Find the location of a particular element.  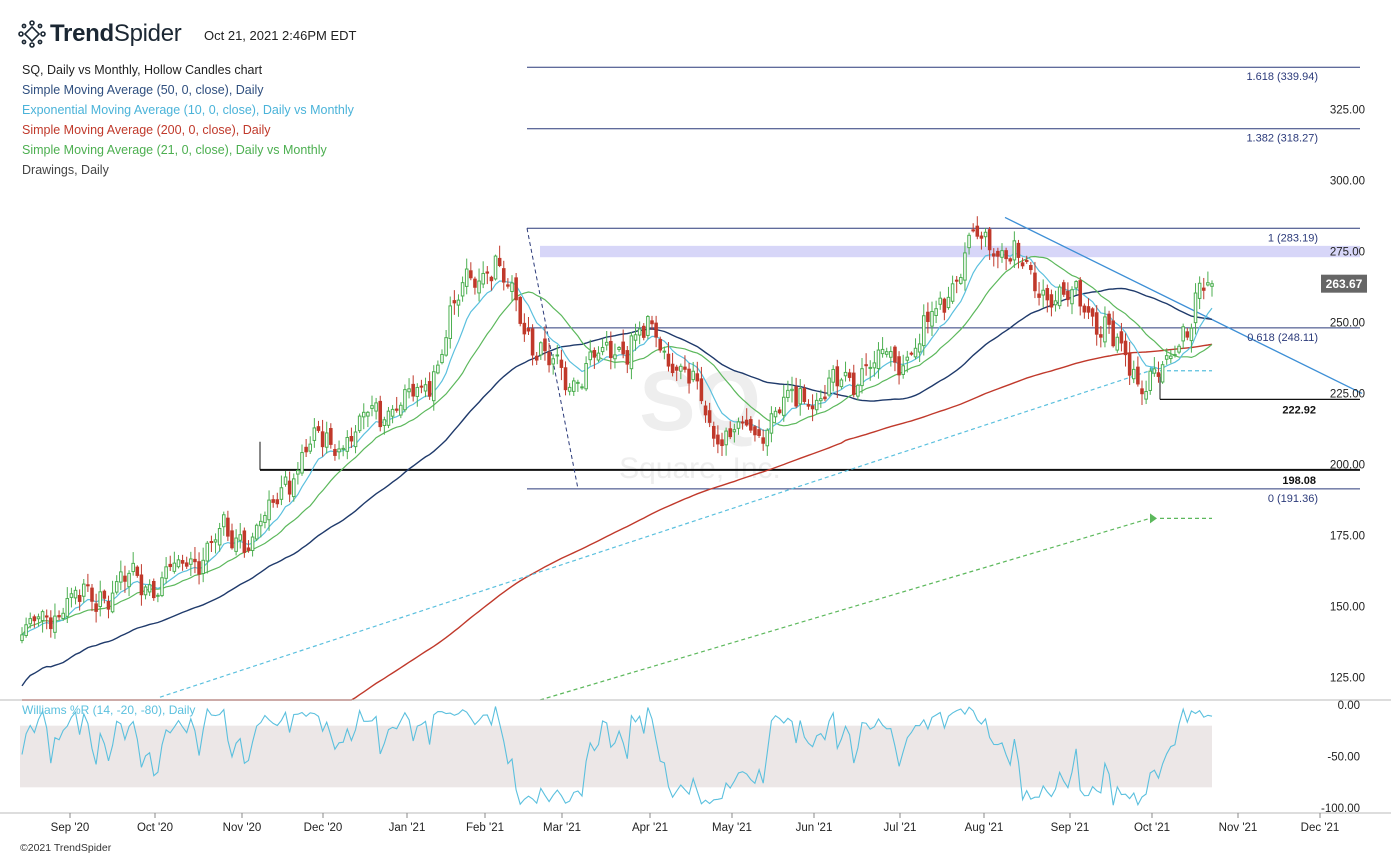

resistance-zone is located at coordinates (950, 251).